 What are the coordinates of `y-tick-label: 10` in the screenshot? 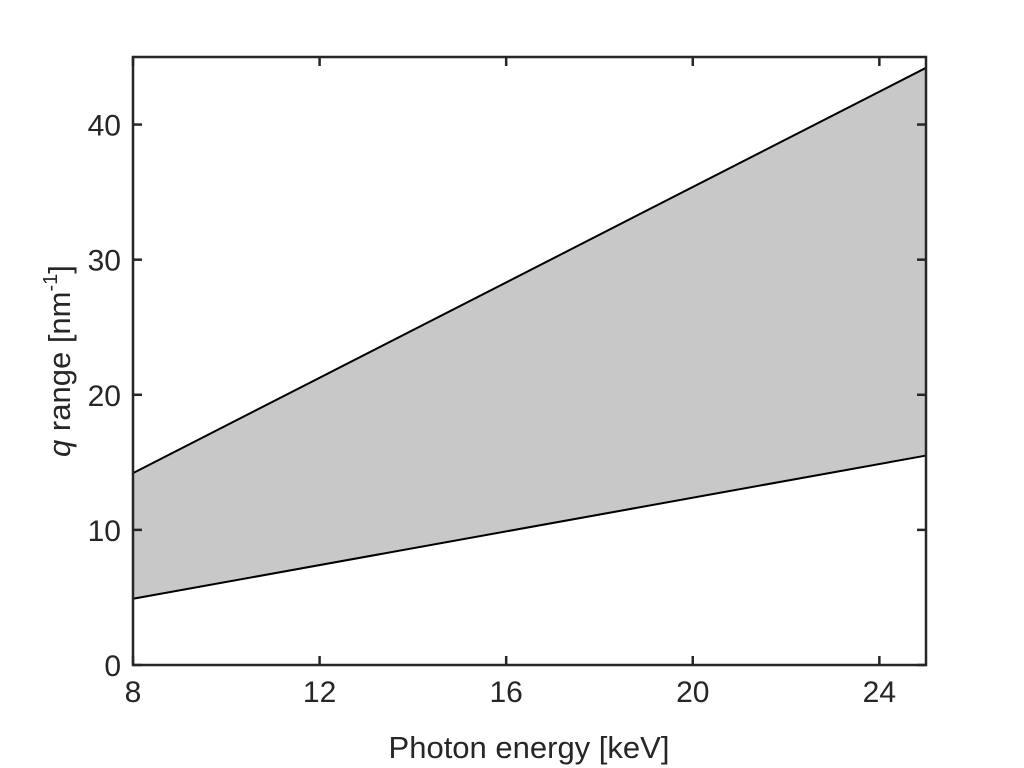 It's located at (104, 531).